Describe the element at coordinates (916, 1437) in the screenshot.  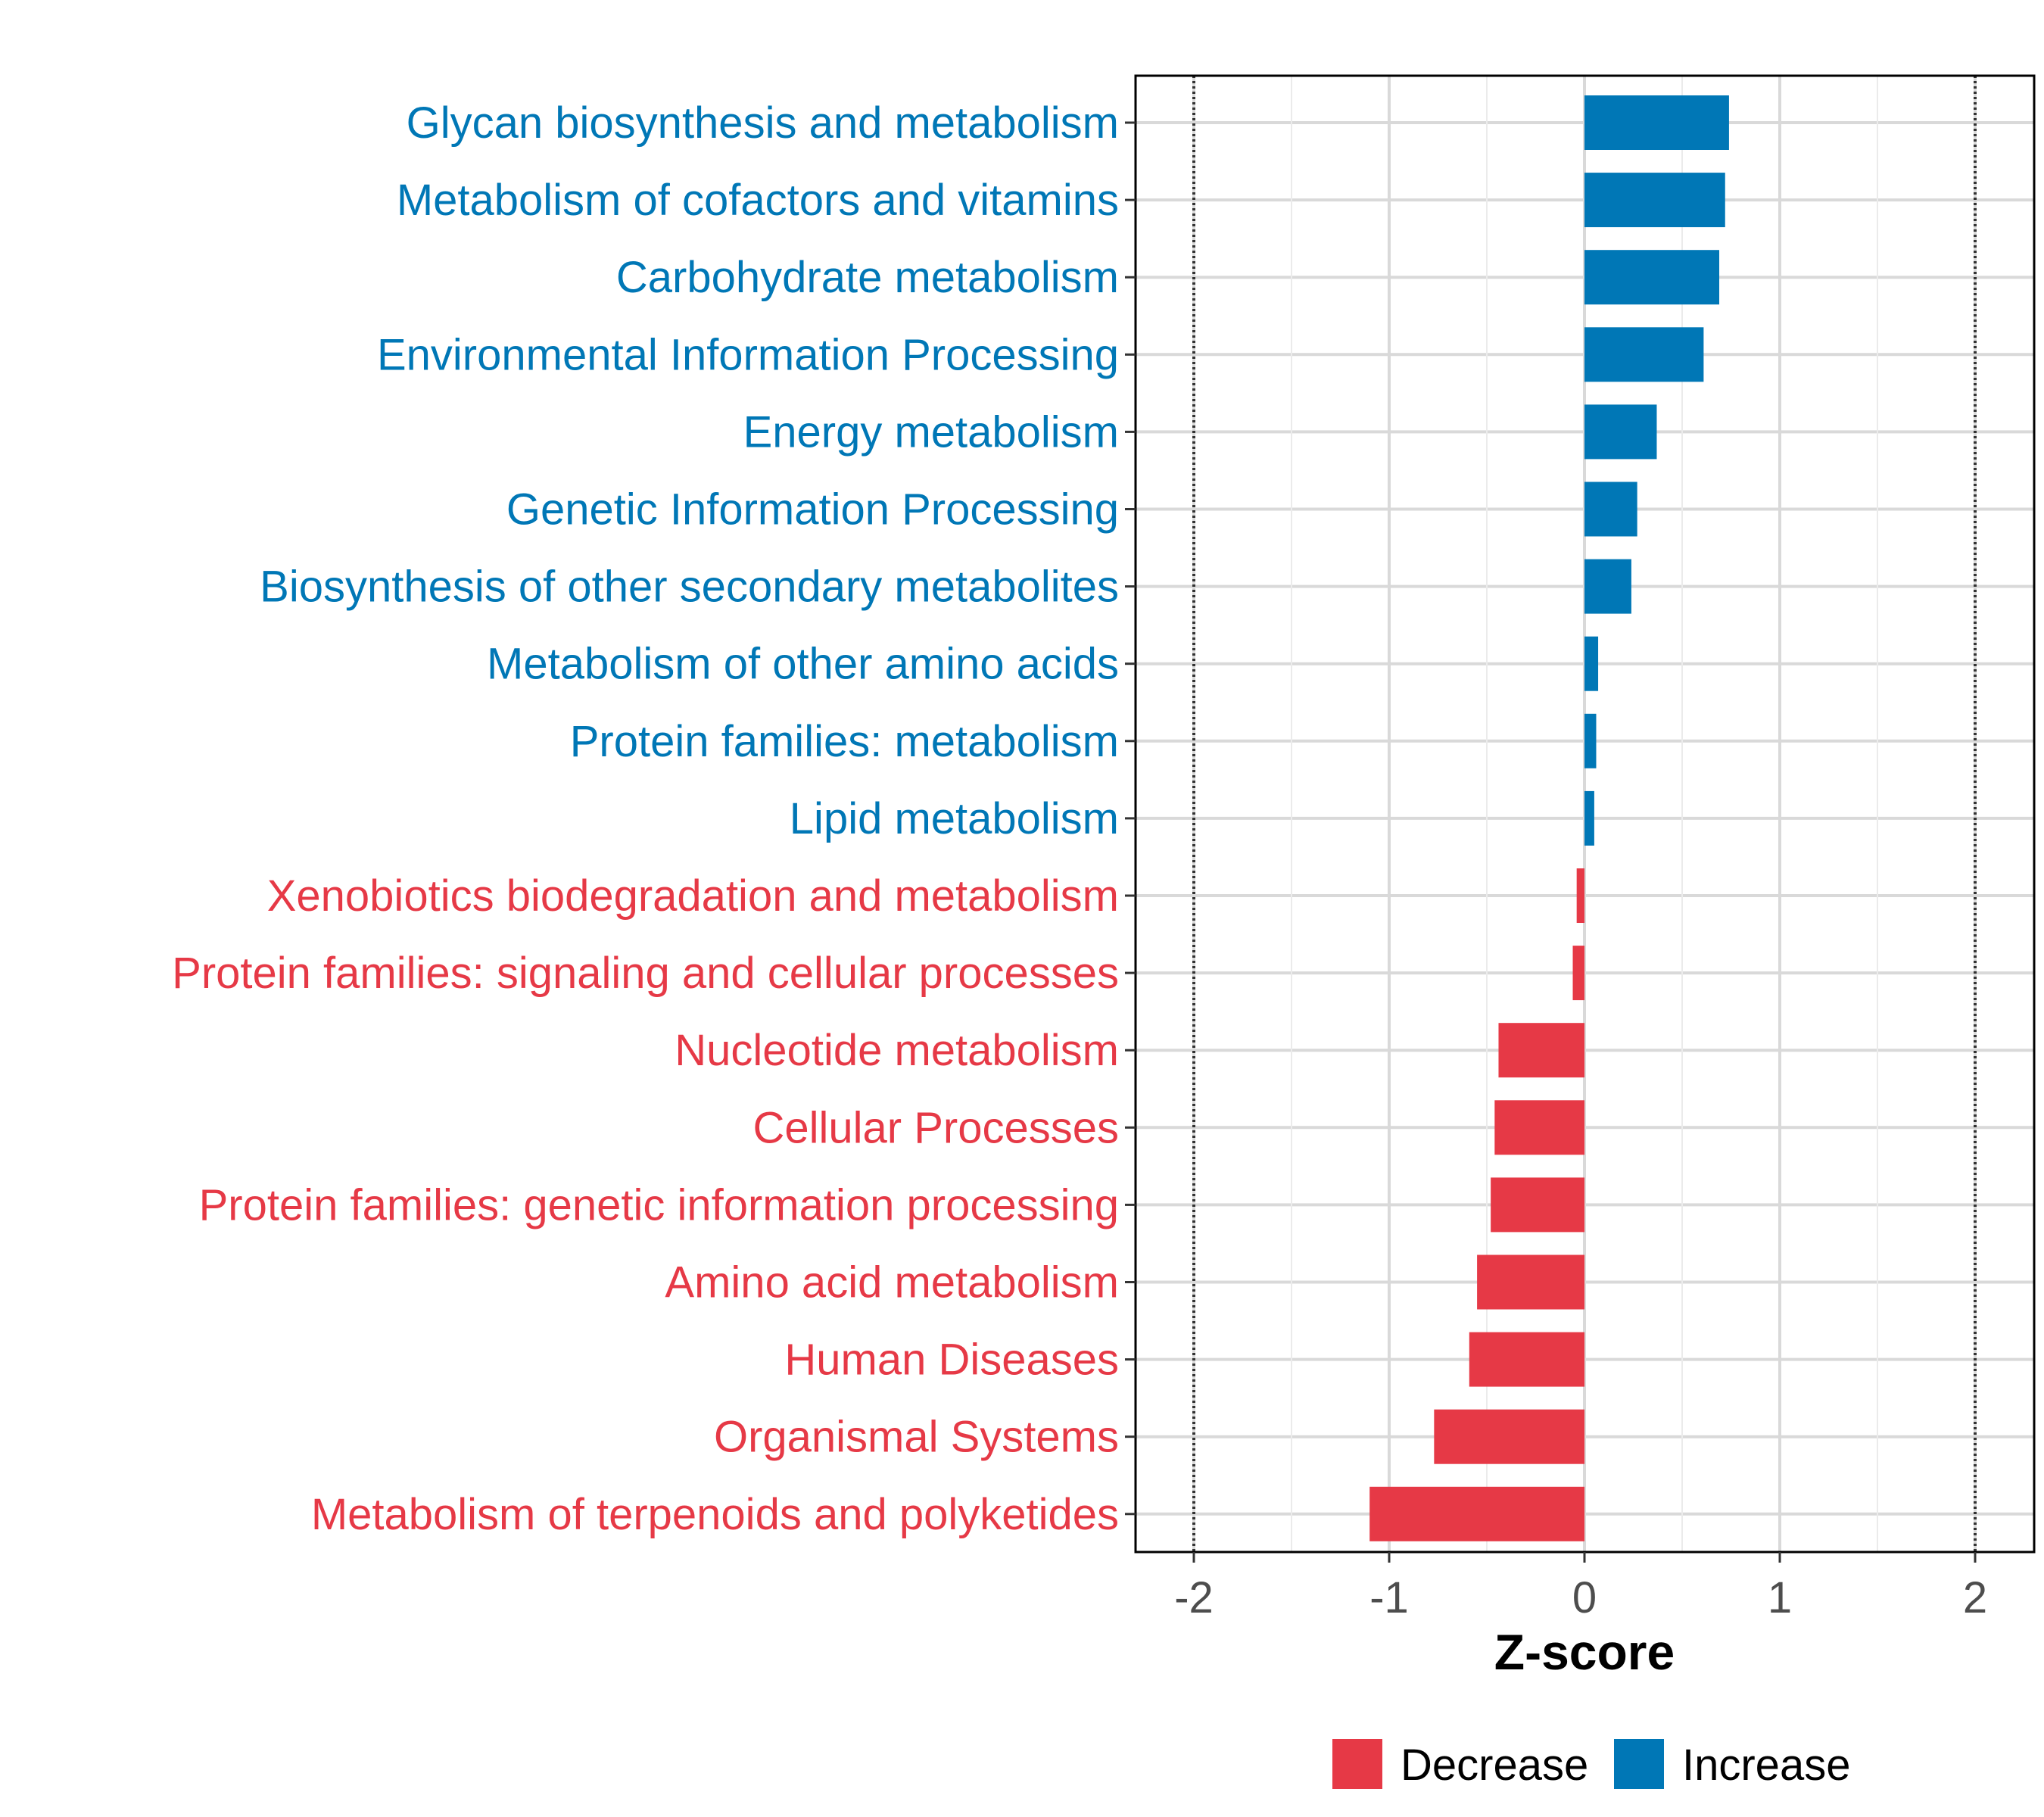
I see `category-label: Organismal Systems` at that location.